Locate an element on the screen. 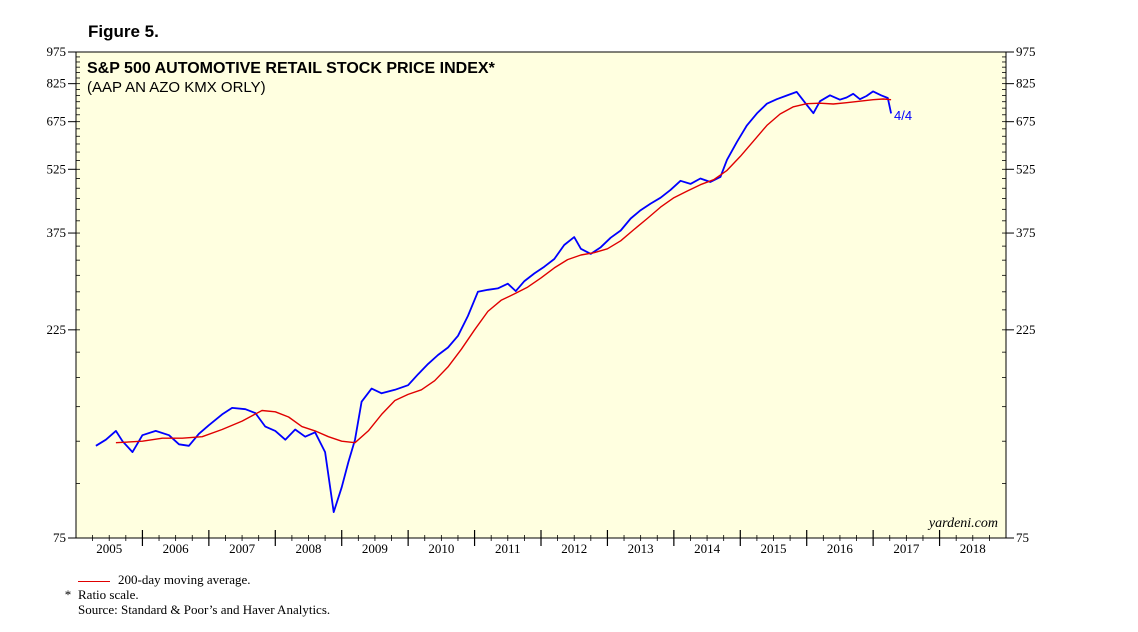 The image size is (1138, 632). x-tick-label: 2014 is located at coordinates (707, 548).